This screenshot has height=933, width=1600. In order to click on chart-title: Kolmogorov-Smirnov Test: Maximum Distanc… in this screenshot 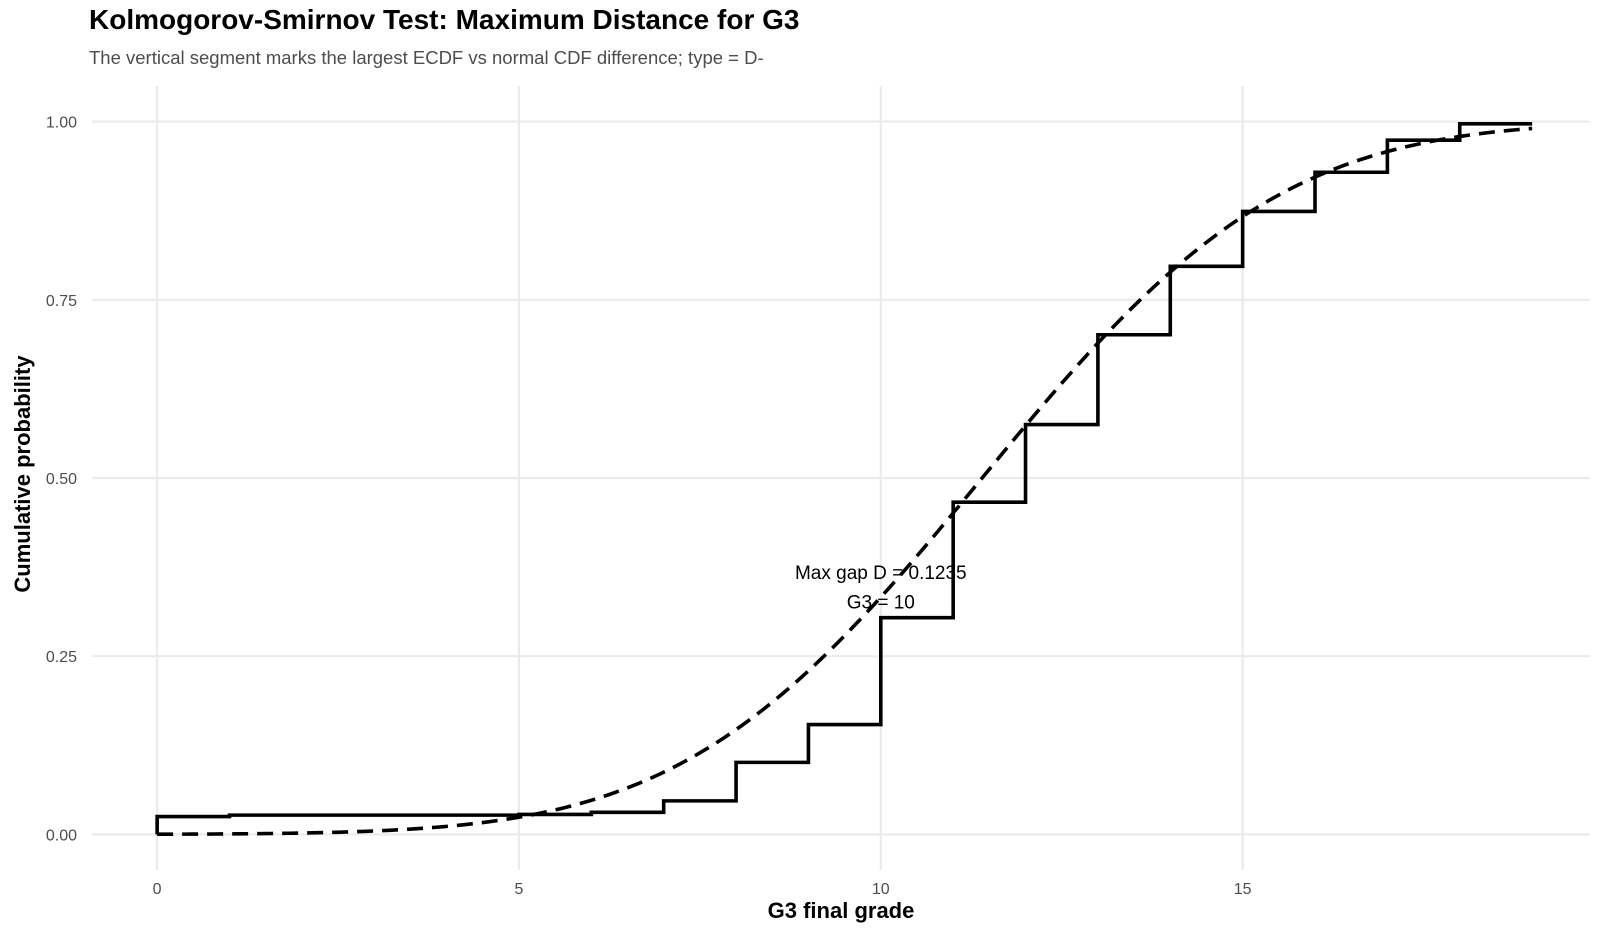, I will do `click(444, 19)`.